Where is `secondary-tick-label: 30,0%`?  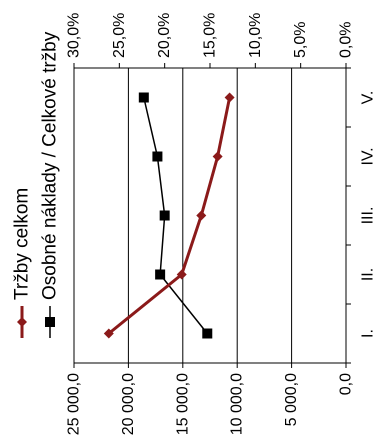 secondary-tick-label: 30,0% is located at coordinates (74, 35).